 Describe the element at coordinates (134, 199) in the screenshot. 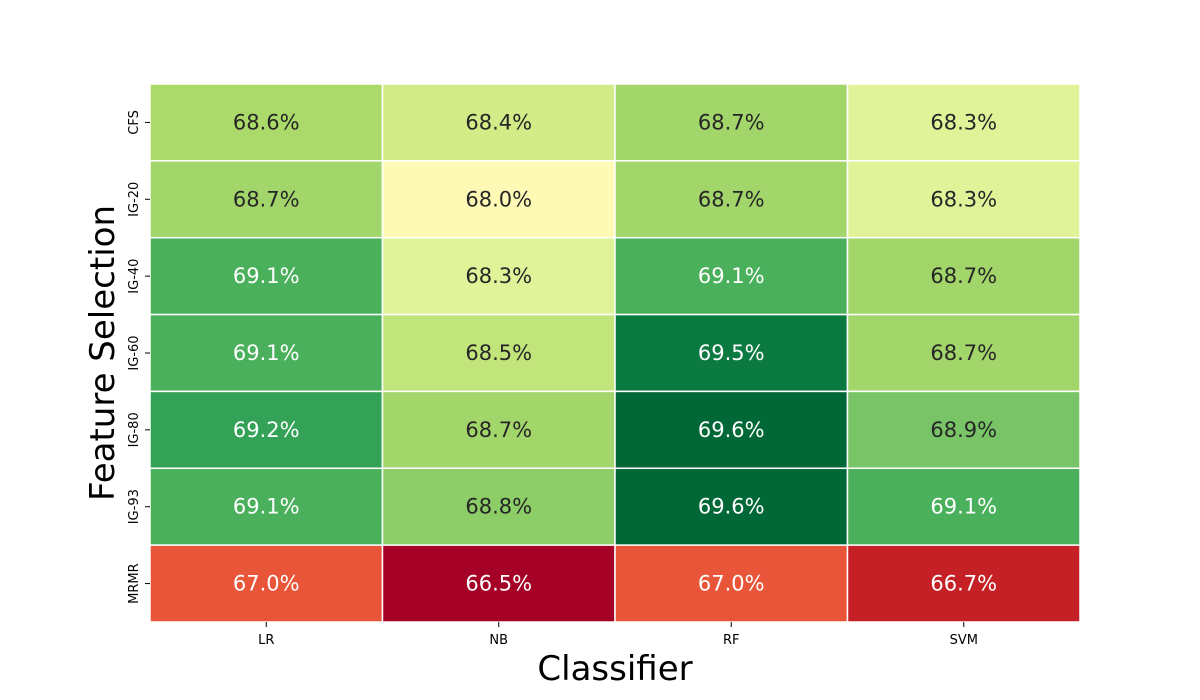

I see `y-tick-label: IG-20` at that location.